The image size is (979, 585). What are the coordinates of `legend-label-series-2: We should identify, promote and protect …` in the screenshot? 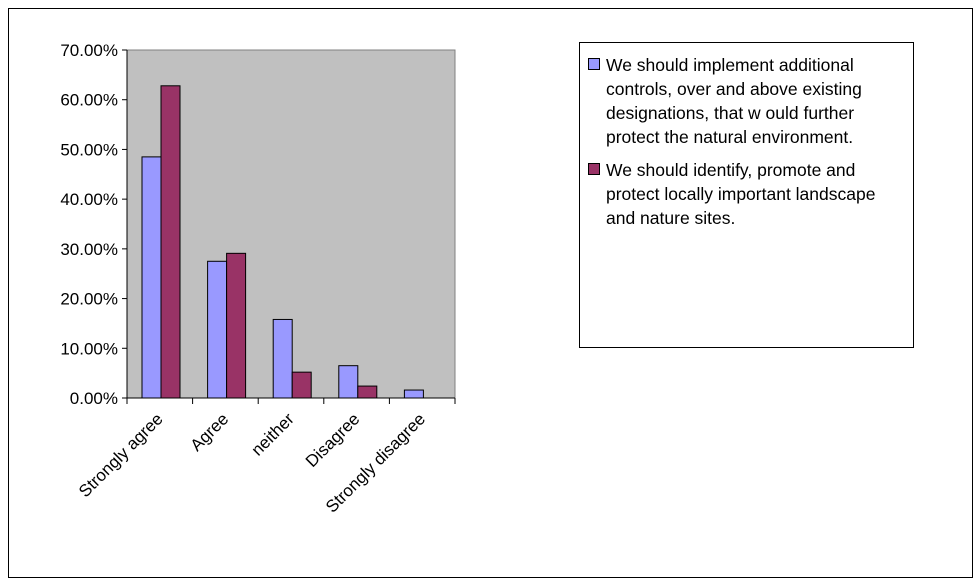 It's located at (741, 194).